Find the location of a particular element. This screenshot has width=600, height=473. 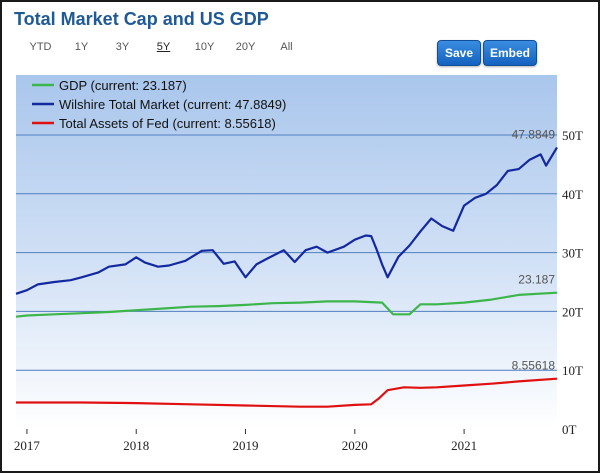

y-tick-label: 10T is located at coordinates (572, 370).